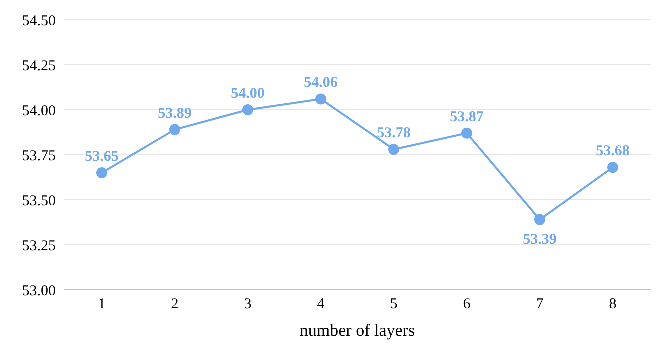  I want to click on data-label: 53.68, so click(613, 152).